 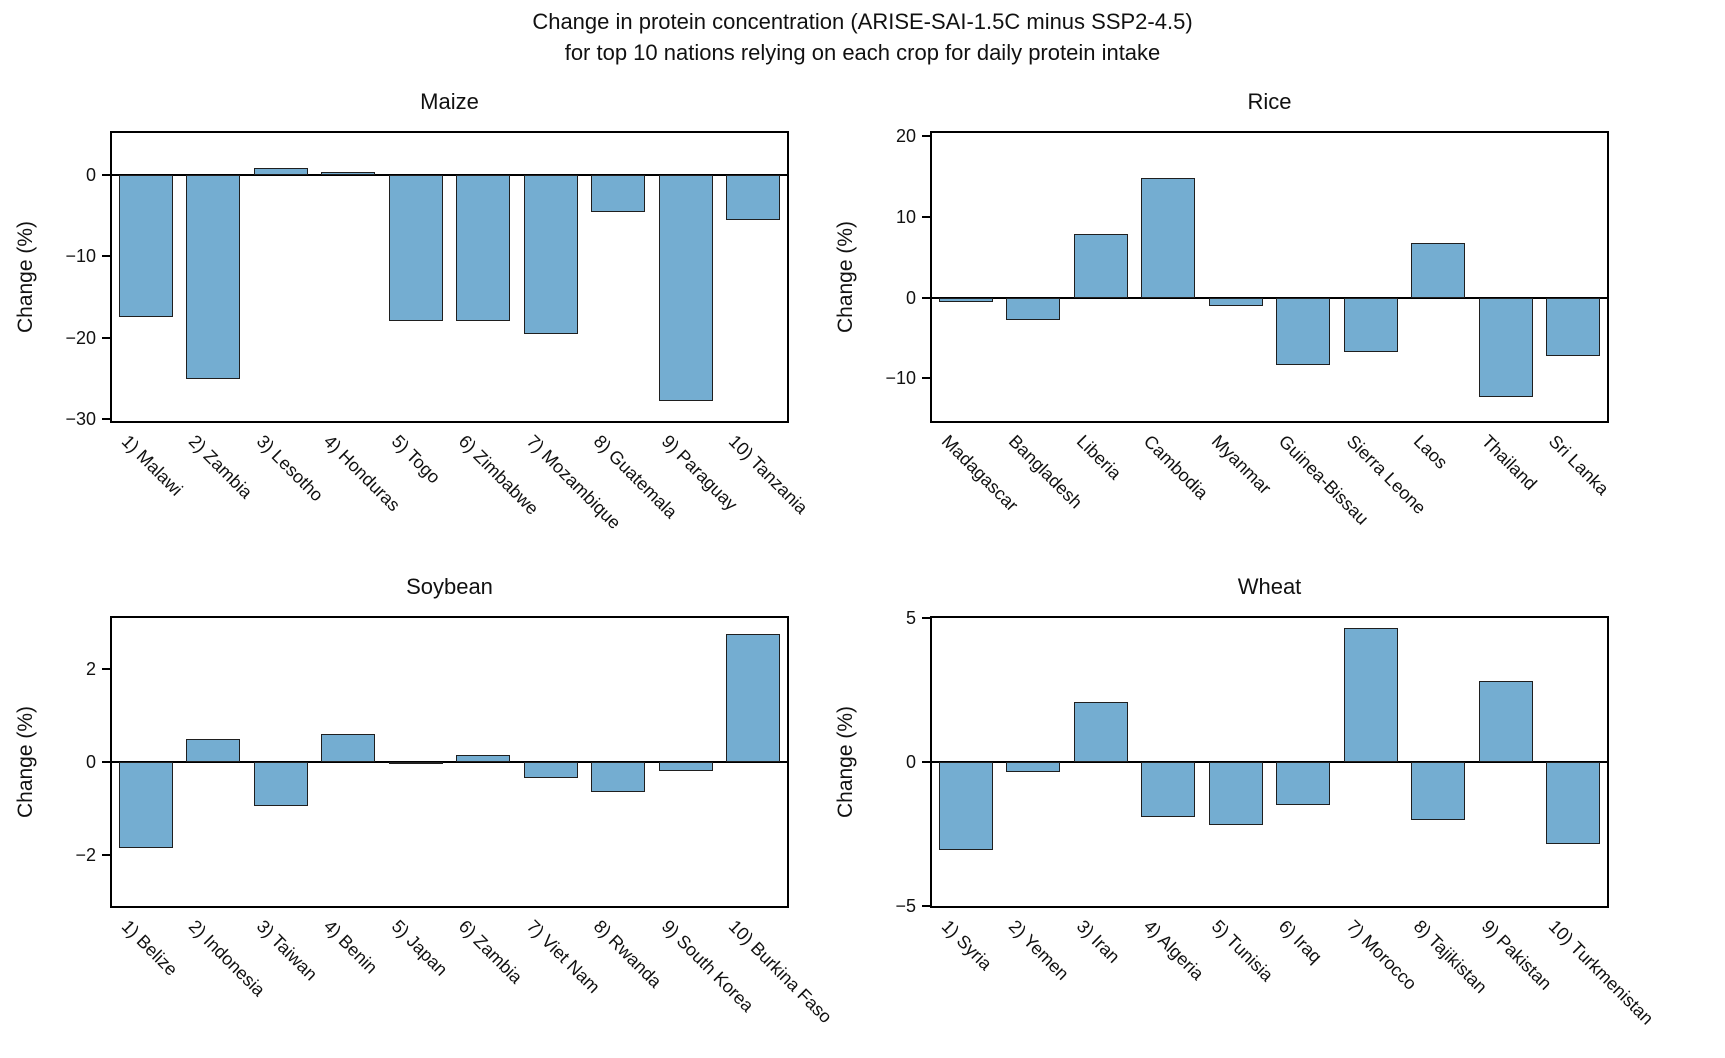 I want to click on x-tick-label: 5) Togo, so click(x=415, y=459).